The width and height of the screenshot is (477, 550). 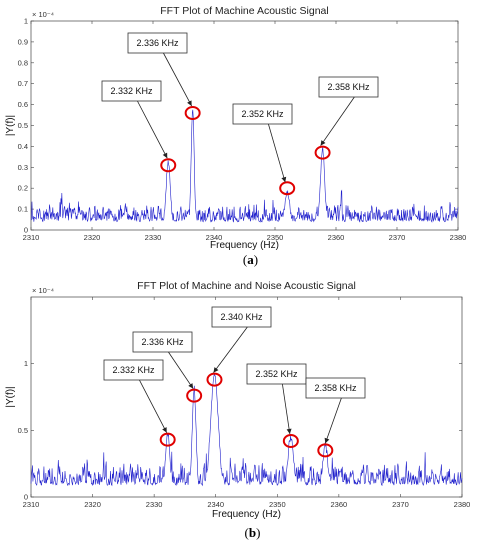 What do you see at coordinates (23, 146) in the screenshot?
I see `y-tick-label: 0.4` at bounding box center [23, 146].